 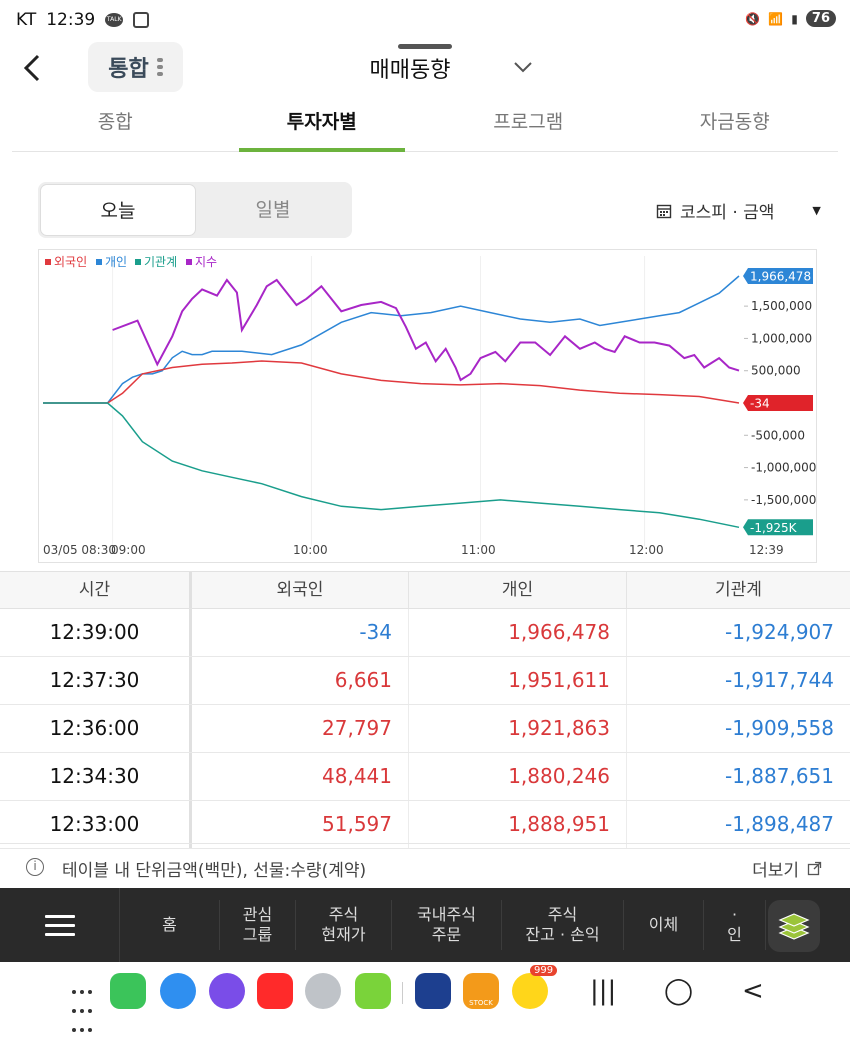 I want to click on daily-button: 일별, so click(x=273, y=210).